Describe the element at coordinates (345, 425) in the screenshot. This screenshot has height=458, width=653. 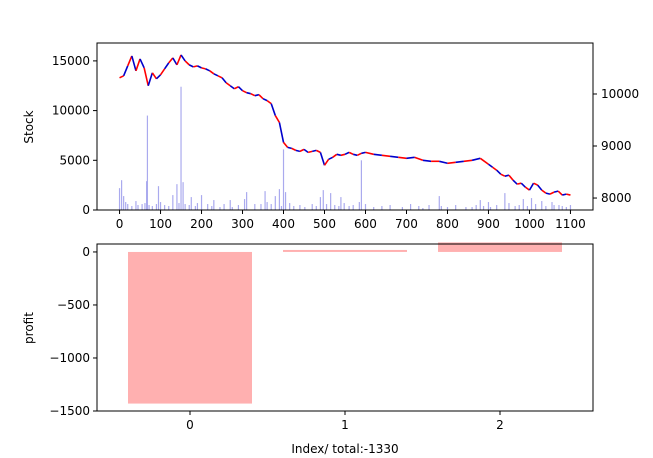
I see `x-tick-label: 1` at that location.